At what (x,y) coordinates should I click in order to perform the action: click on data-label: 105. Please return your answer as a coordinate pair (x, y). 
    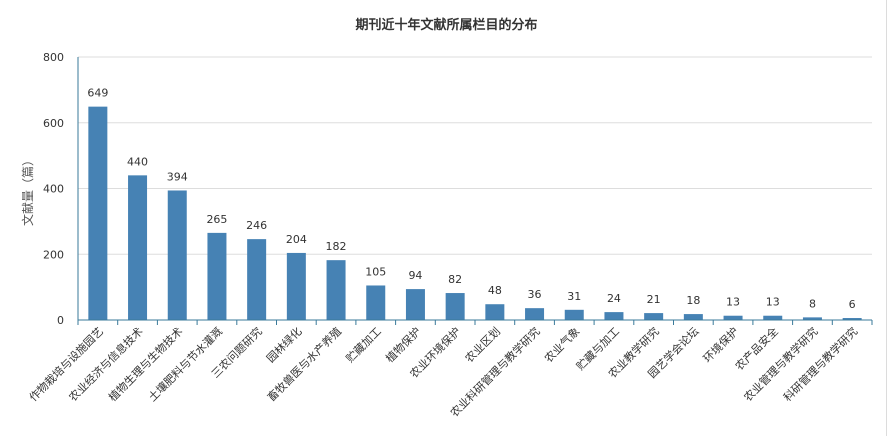
    Looking at the image, I should click on (375, 271).